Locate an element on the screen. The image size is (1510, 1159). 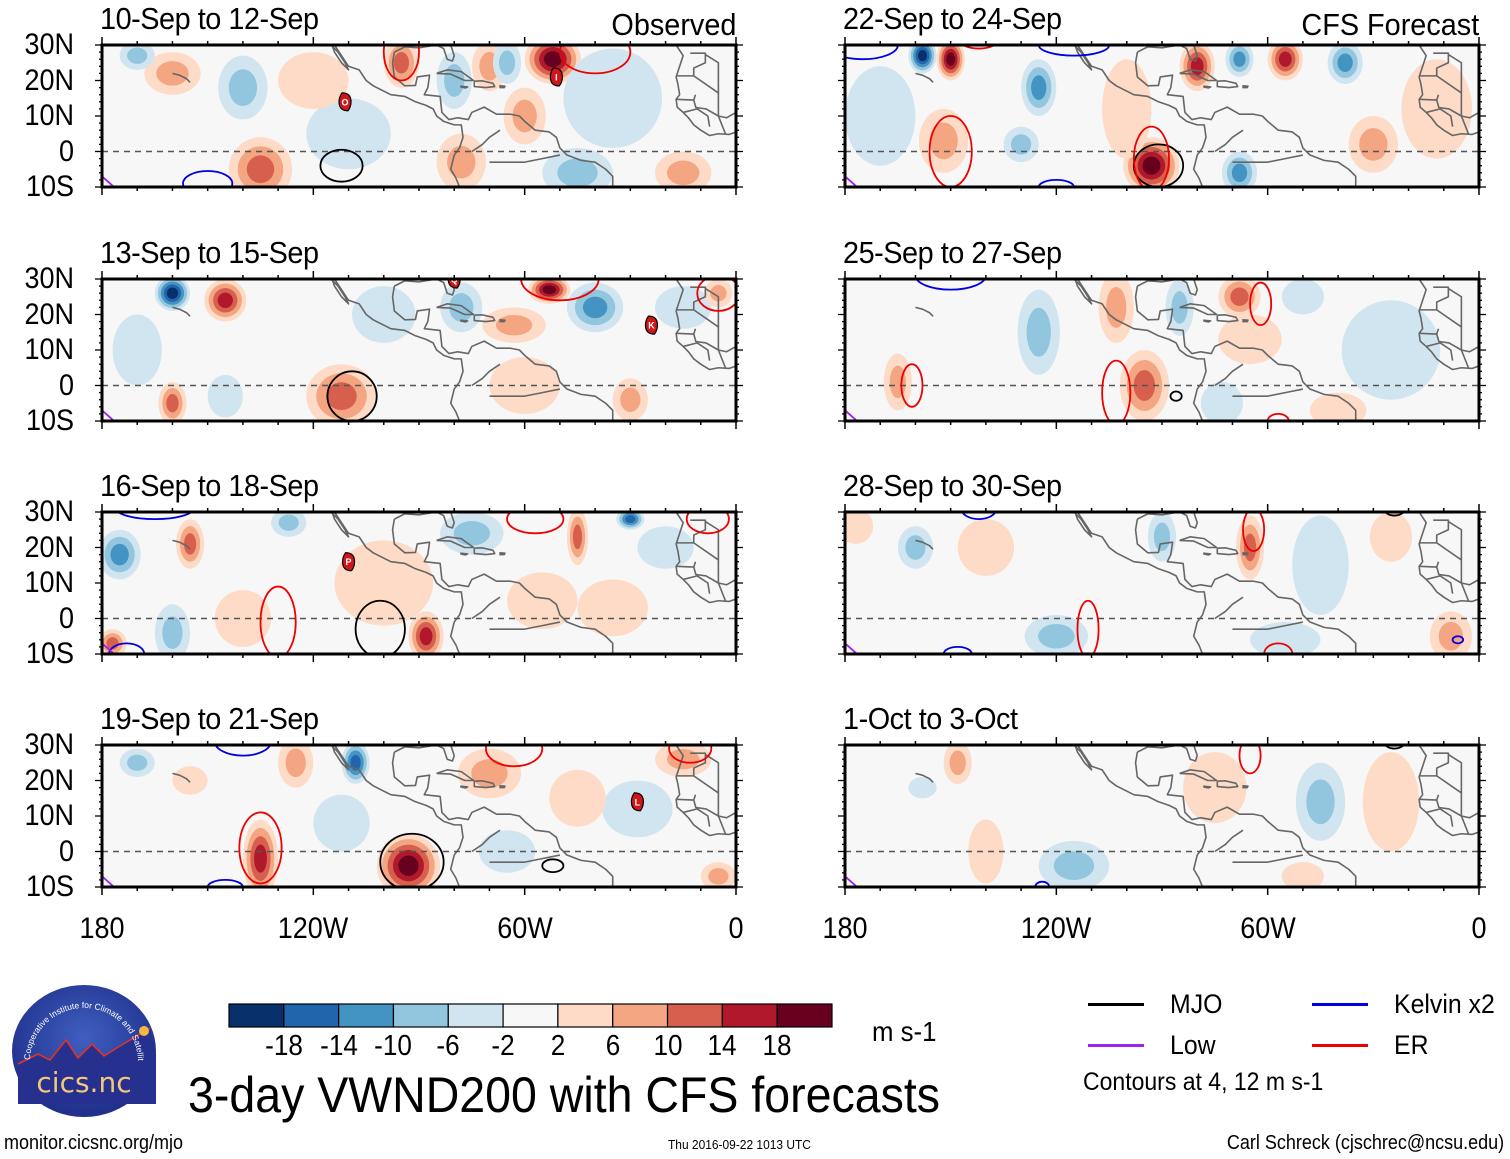
map-panel-1: OI is located at coordinates (419, 116).